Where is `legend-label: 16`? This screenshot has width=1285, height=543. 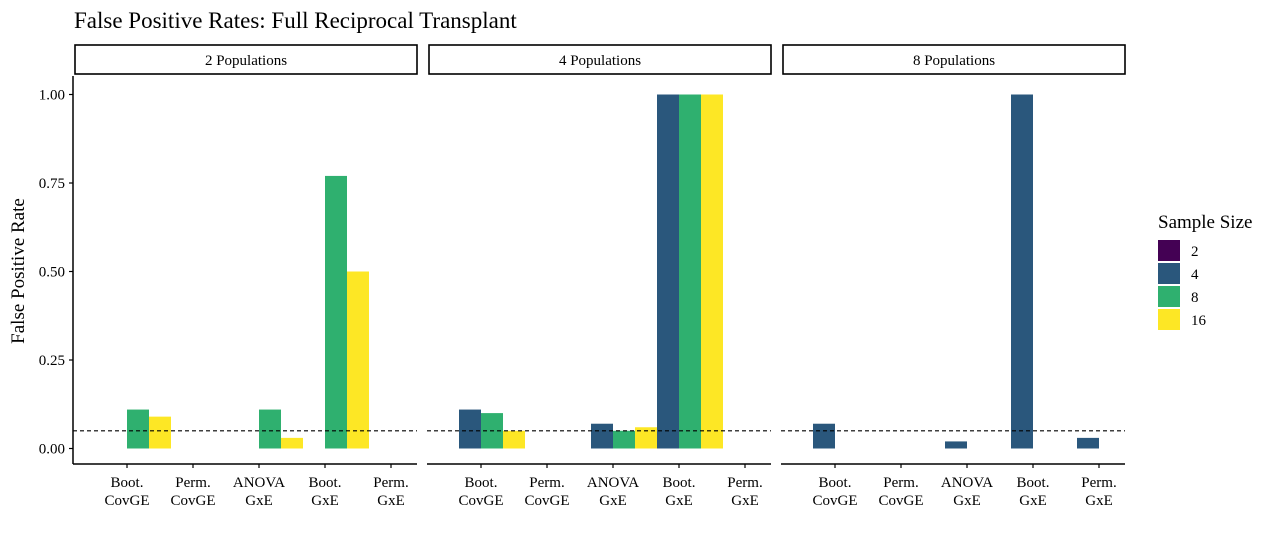 legend-label: 16 is located at coordinates (1199, 321).